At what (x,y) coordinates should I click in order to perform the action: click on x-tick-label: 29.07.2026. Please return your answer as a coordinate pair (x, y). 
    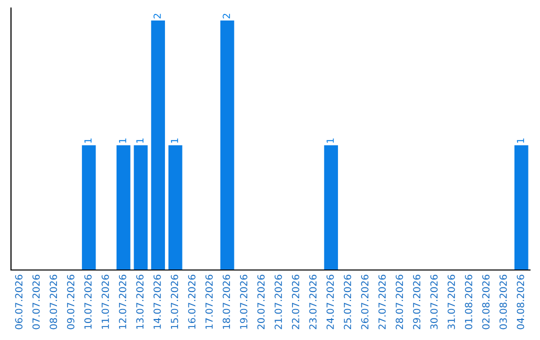
    Looking at the image, I should click on (416, 302).